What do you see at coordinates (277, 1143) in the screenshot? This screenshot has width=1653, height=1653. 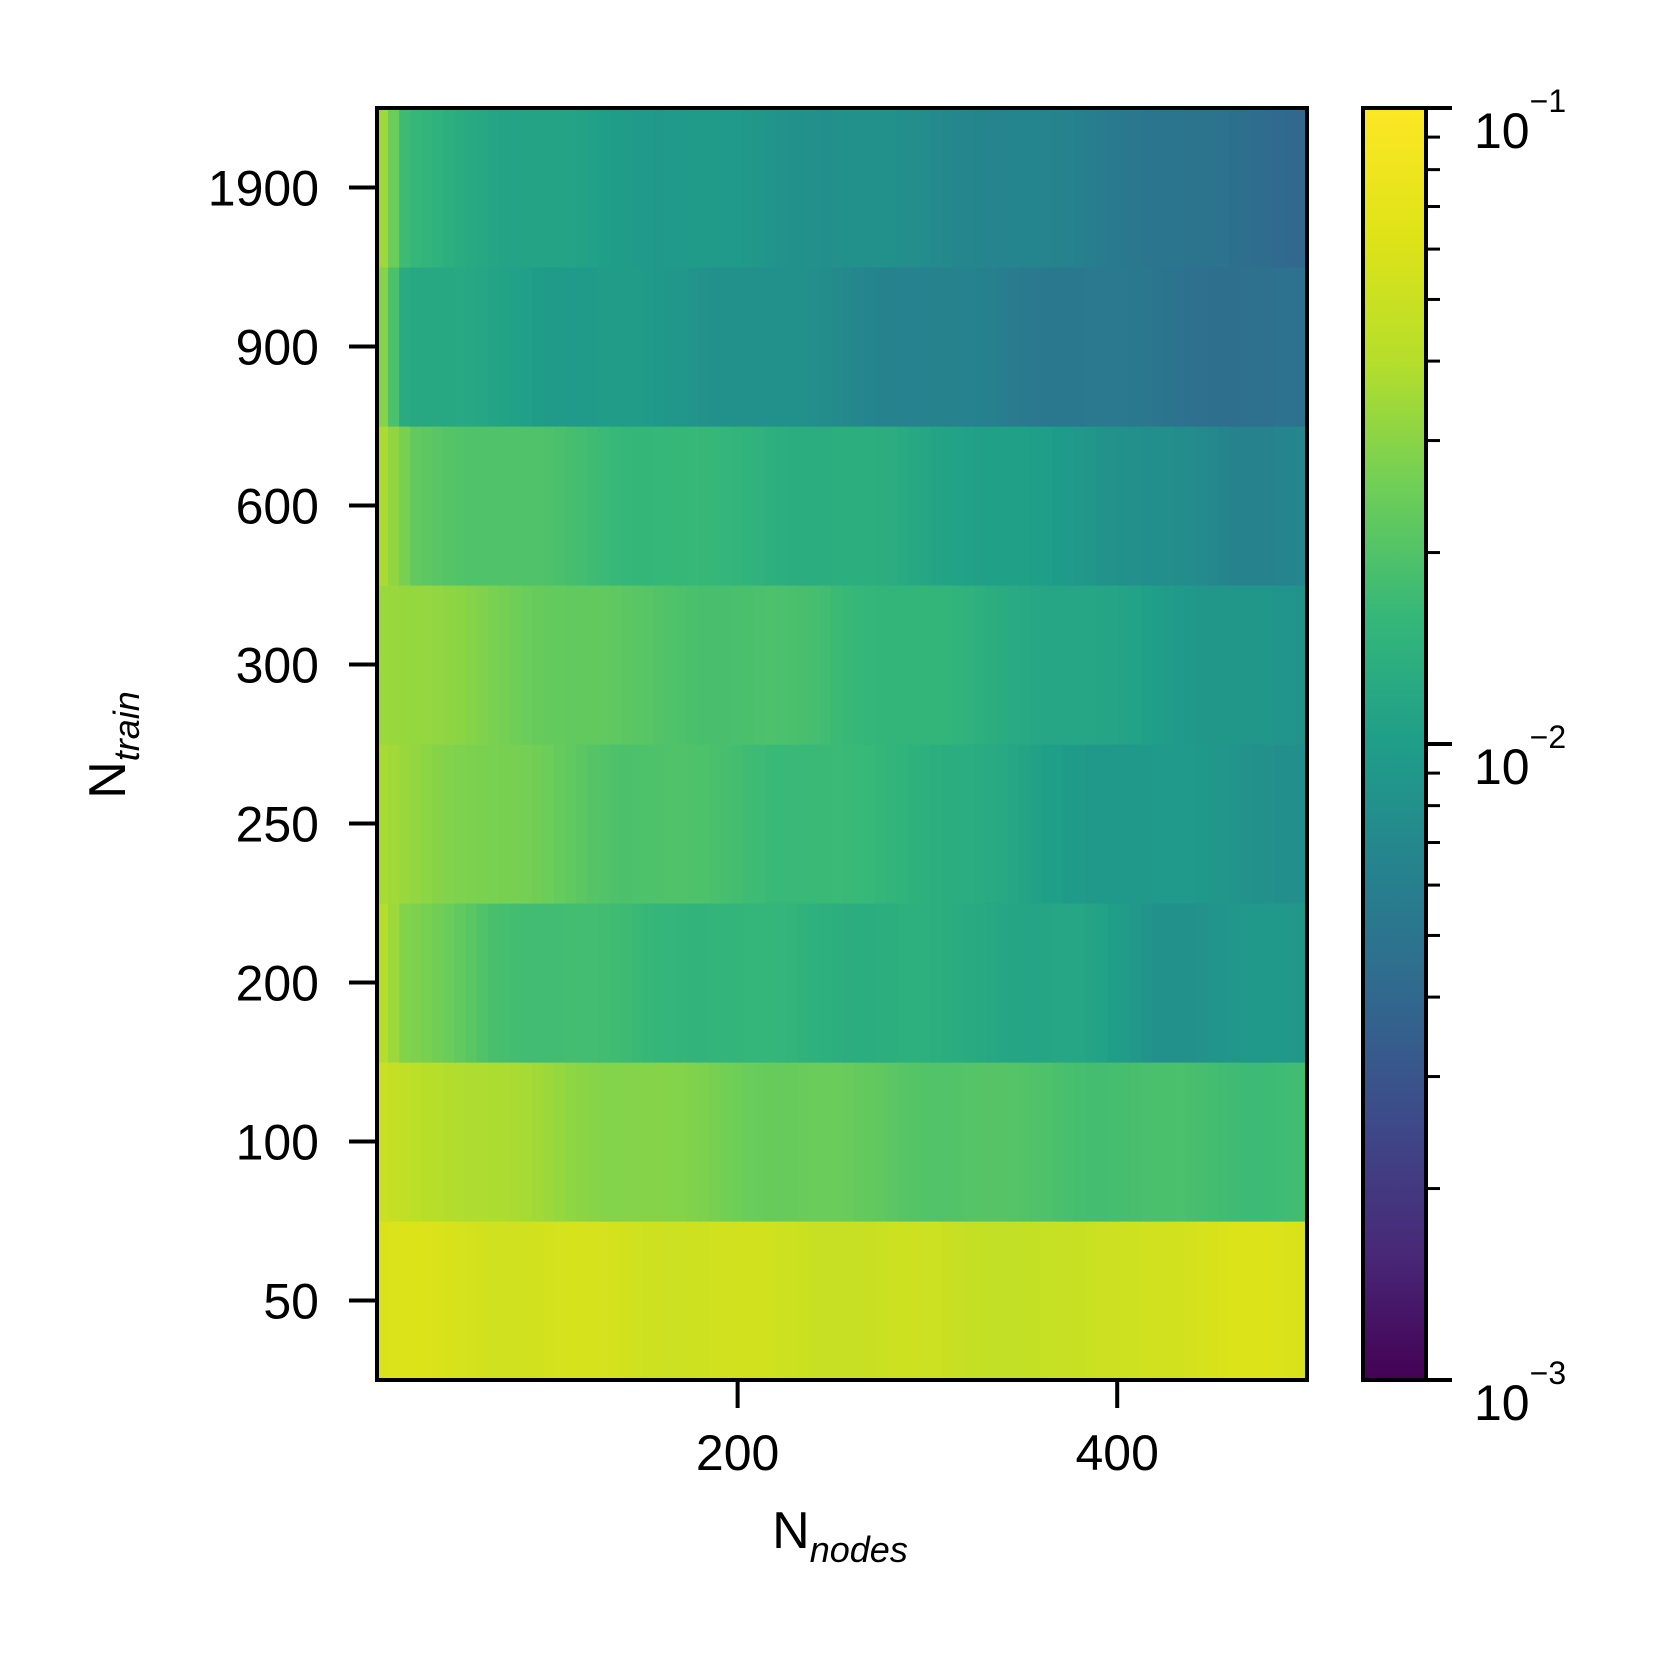 I see `y-tick-label: 100` at bounding box center [277, 1143].